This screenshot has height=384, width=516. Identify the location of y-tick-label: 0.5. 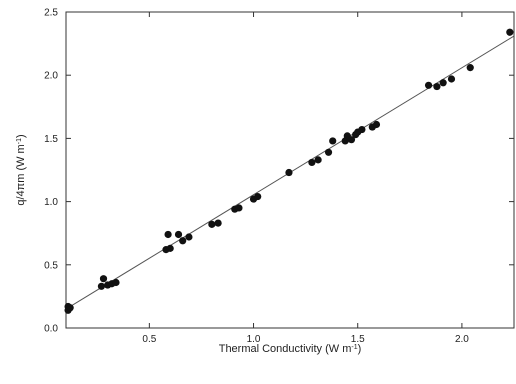
(51, 265).